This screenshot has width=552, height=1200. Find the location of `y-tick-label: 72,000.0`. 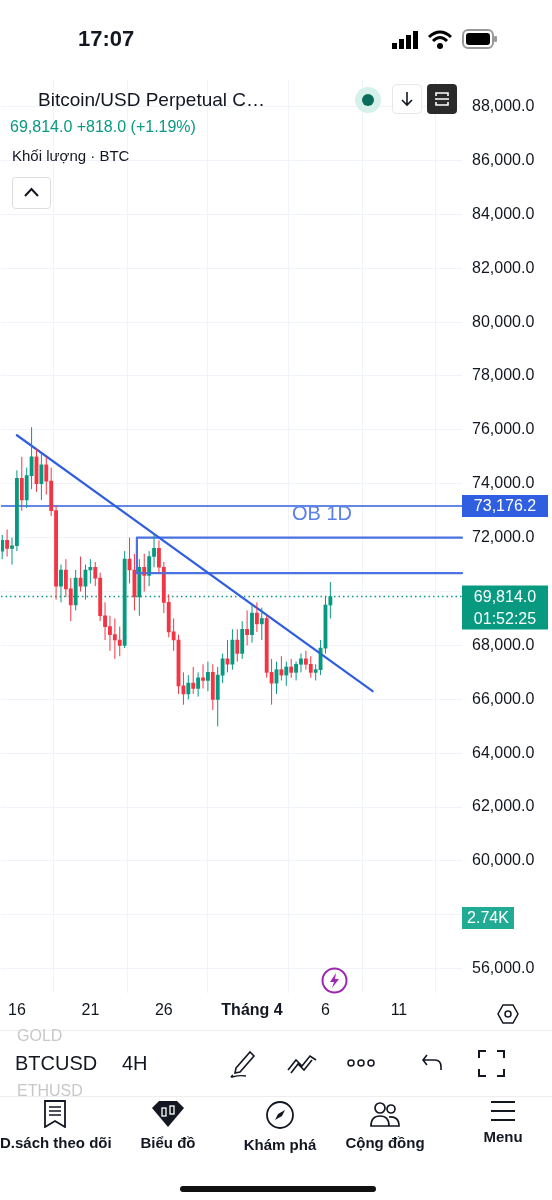

y-tick-label: 72,000.0 is located at coordinates (503, 537).